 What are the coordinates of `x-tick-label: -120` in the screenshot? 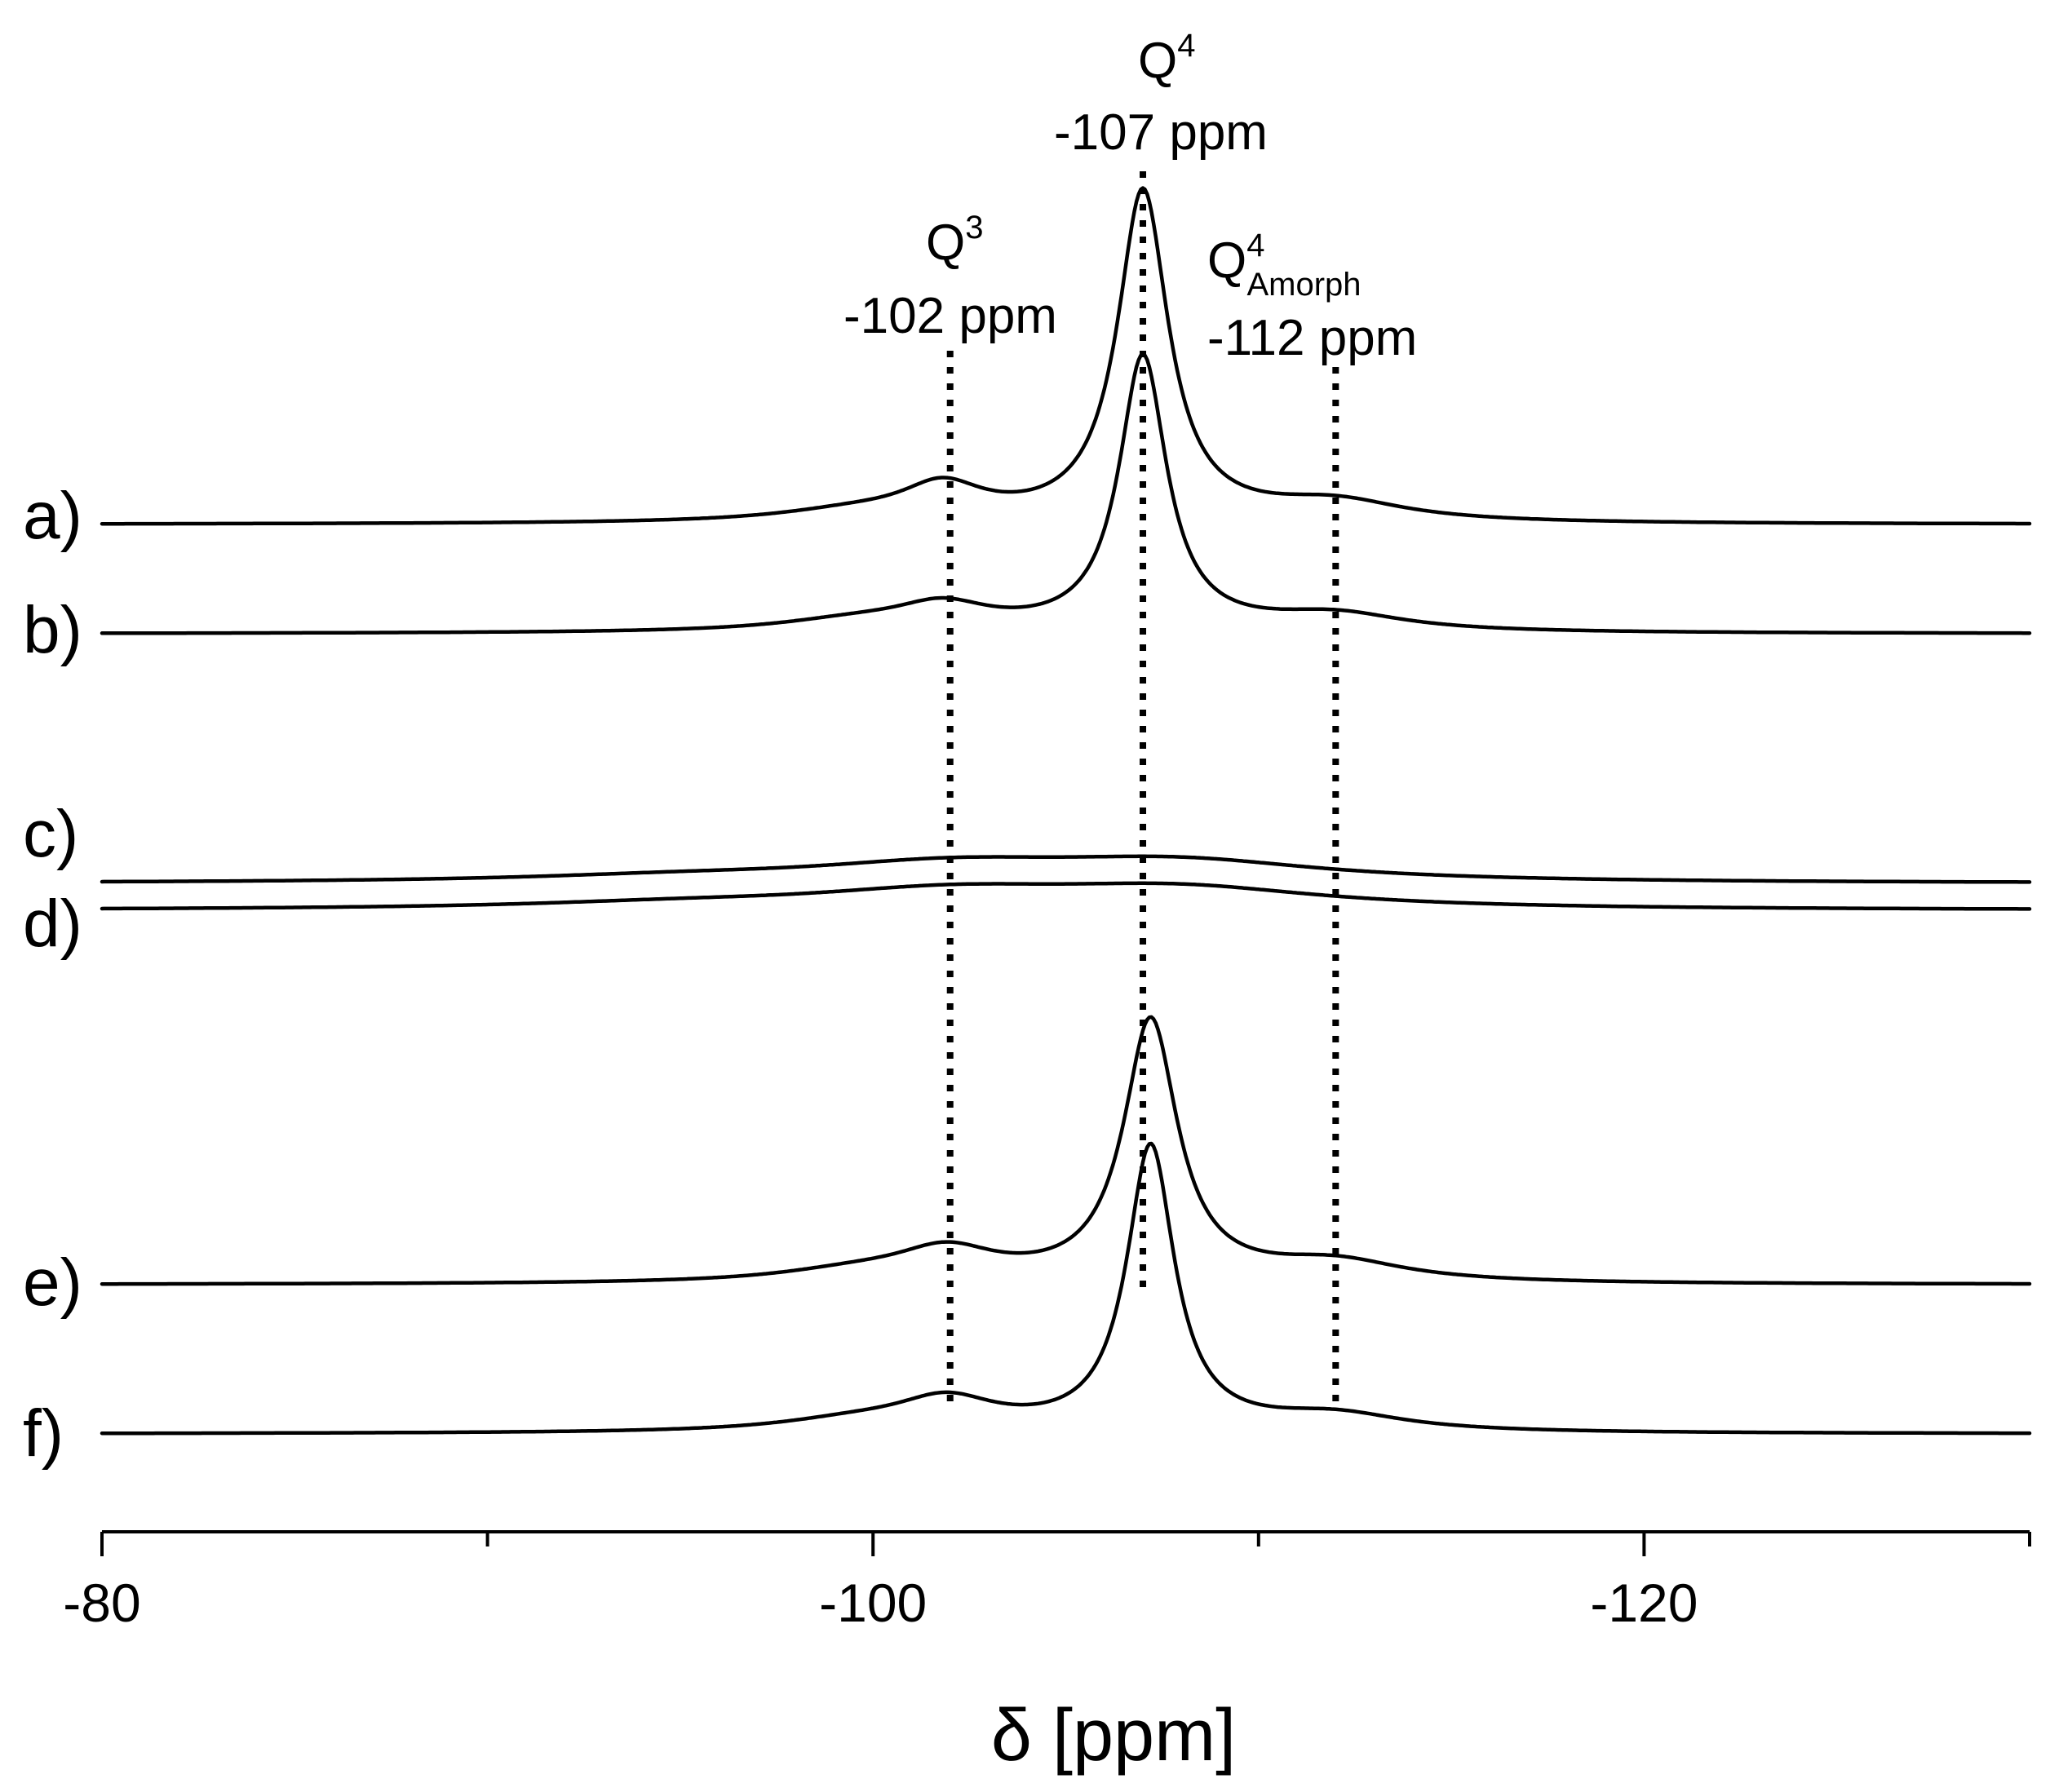 It's located at (1644, 1603).